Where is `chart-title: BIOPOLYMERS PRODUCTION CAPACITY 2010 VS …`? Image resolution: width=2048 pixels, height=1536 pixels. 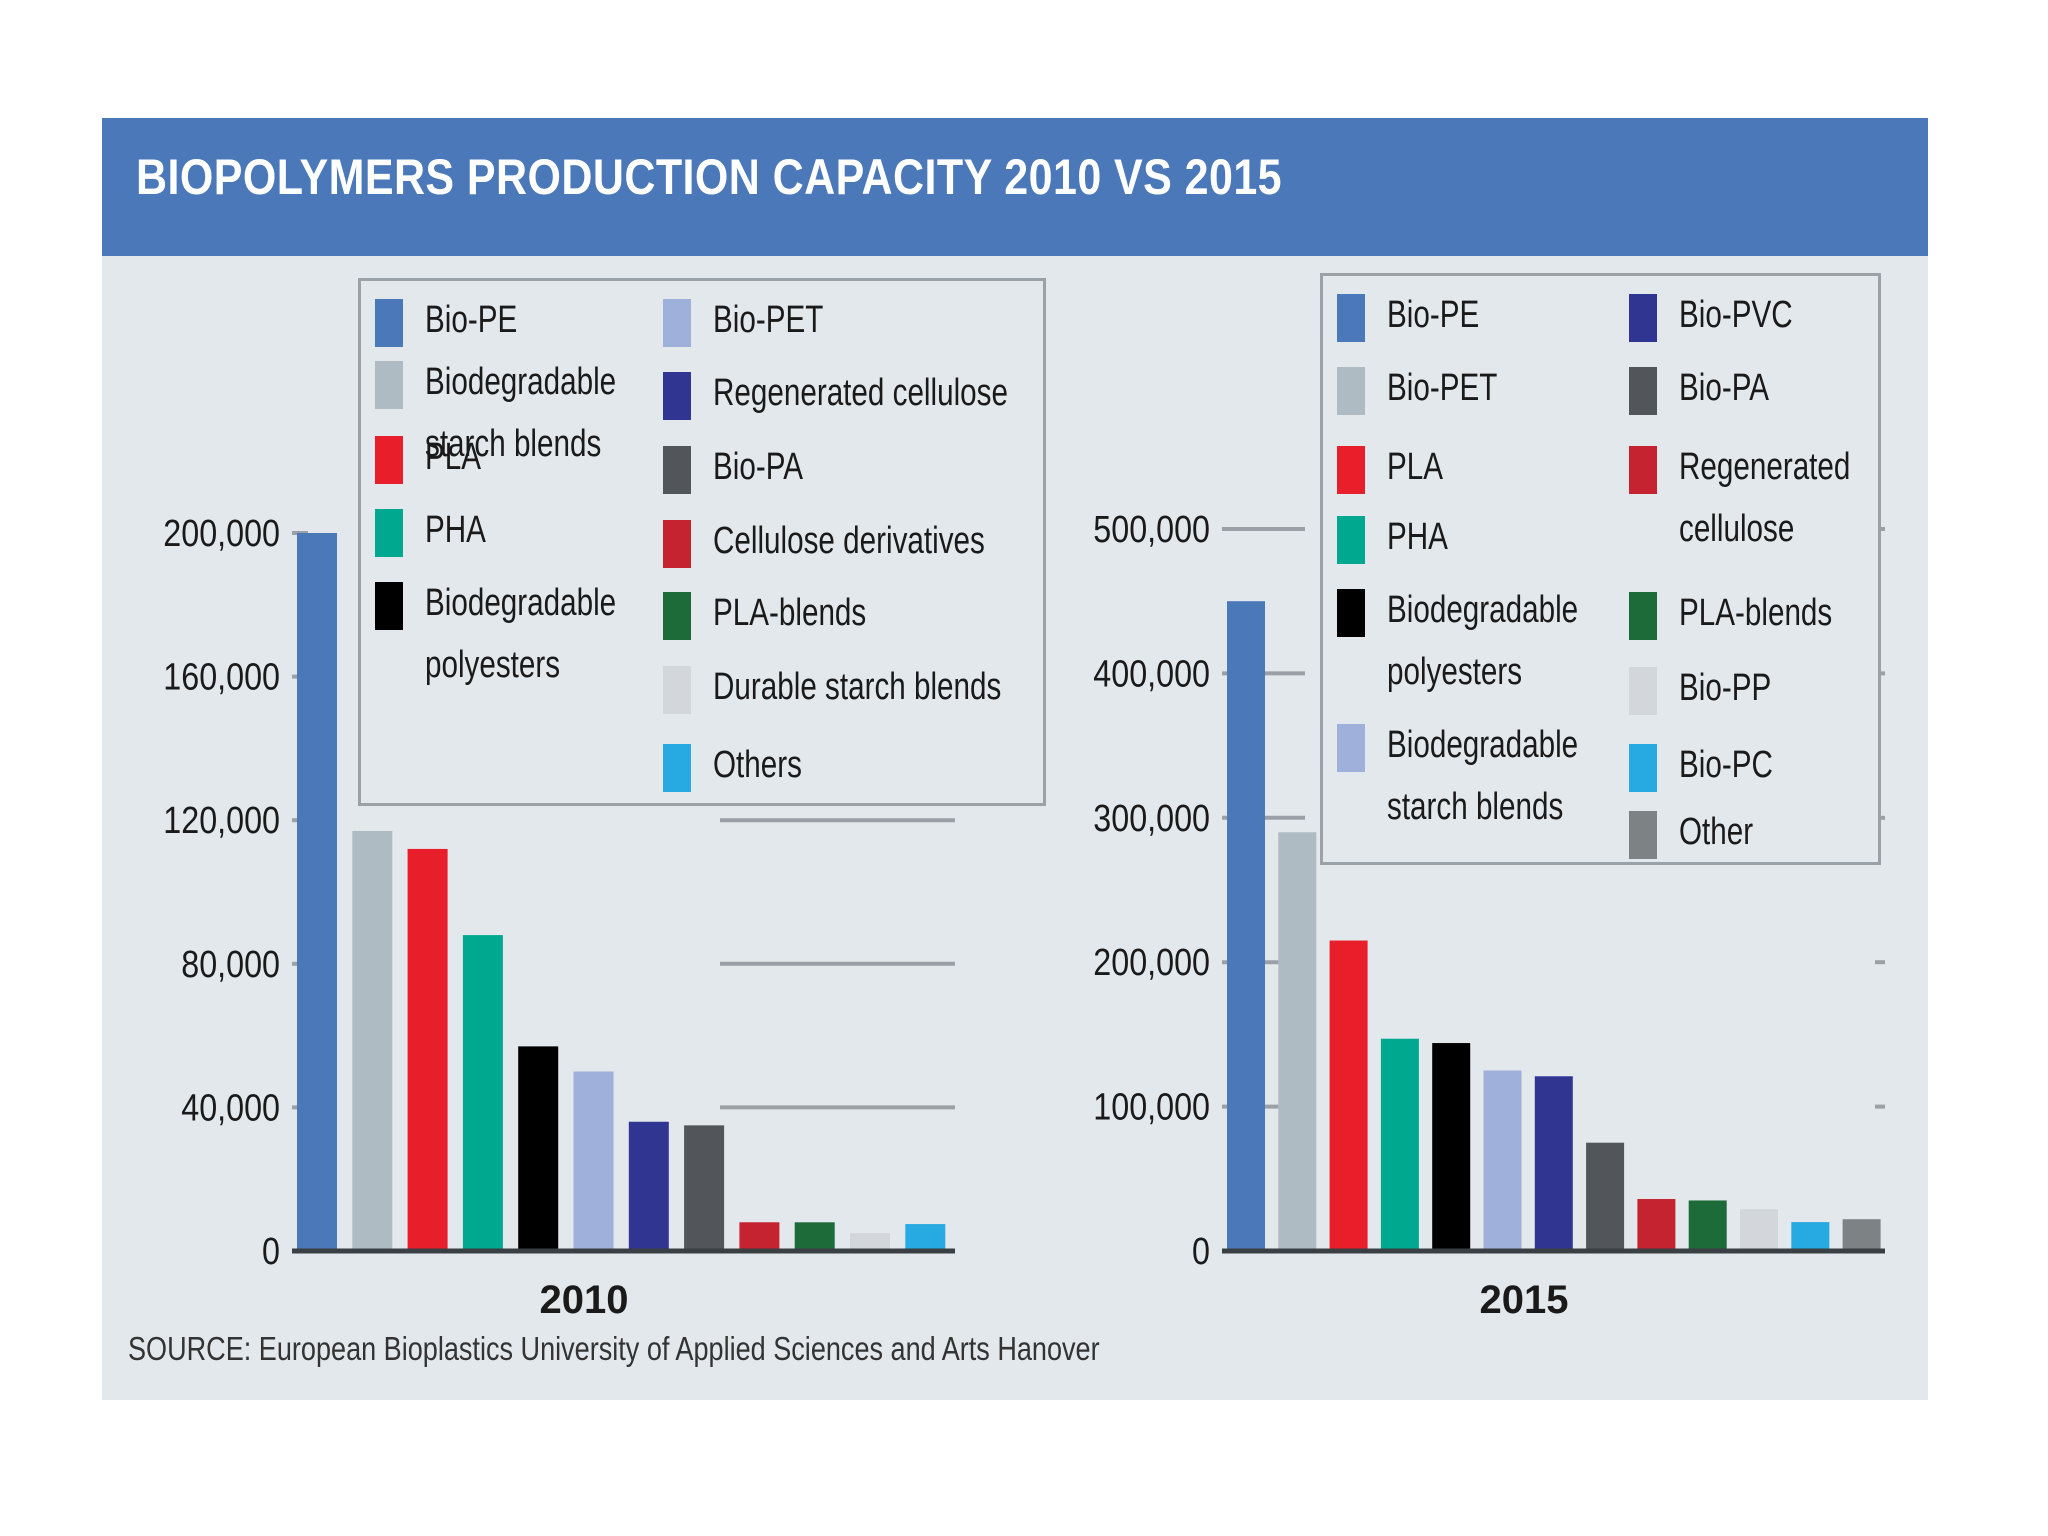
chart-title: BIOPOLYMERS PRODUCTION CAPACITY 2010 VS … is located at coordinates (709, 177).